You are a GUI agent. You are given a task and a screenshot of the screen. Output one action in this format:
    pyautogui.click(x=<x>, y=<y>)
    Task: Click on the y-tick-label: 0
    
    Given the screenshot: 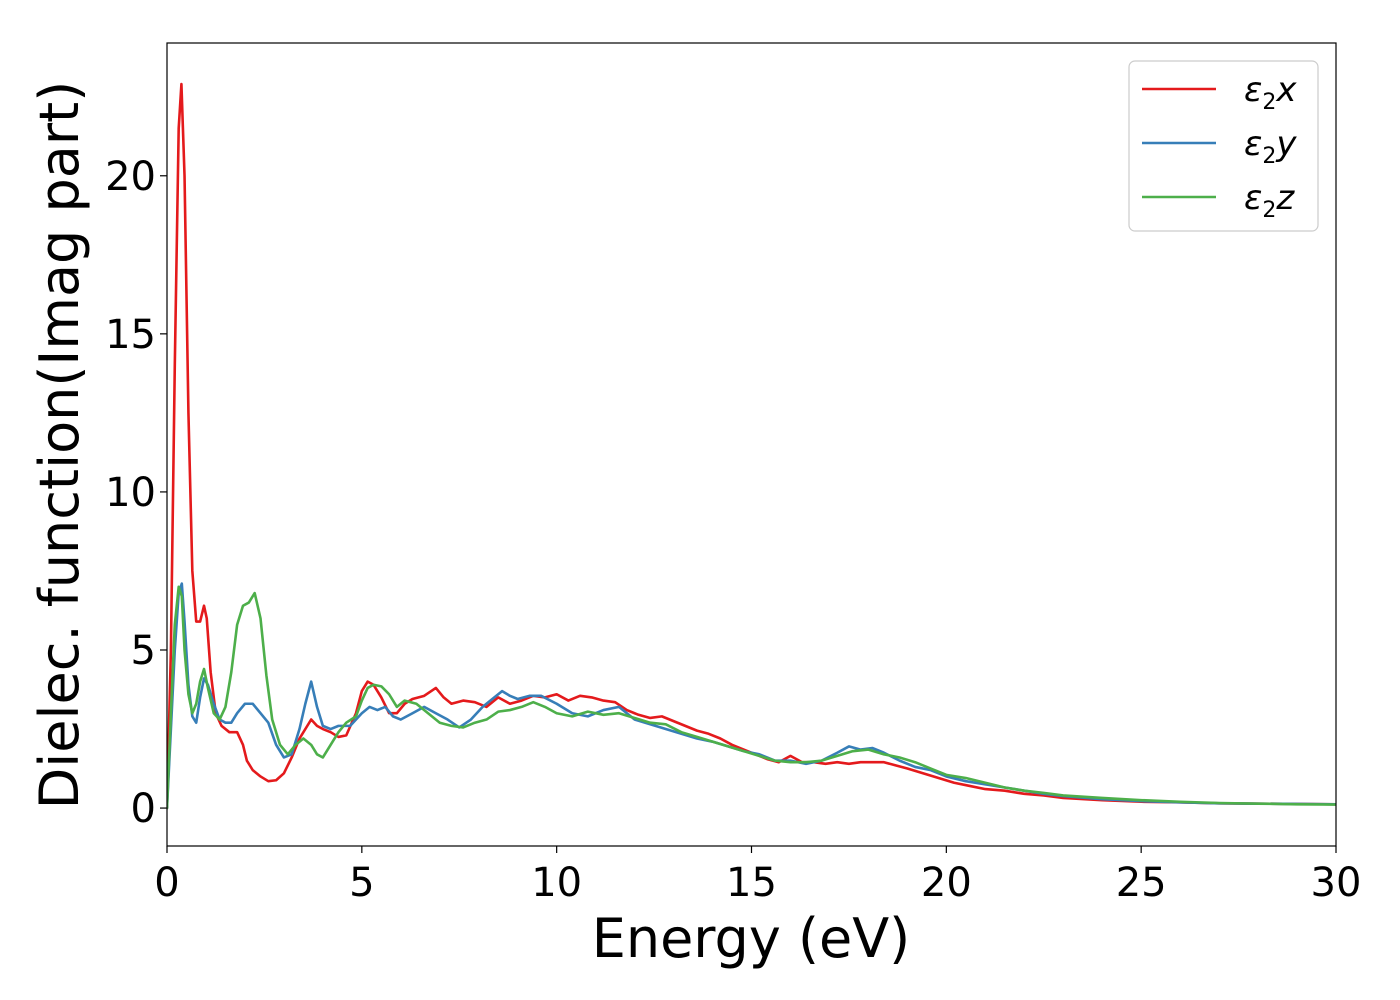 What is the action you would take?
    pyautogui.click(x=143, y=809)
    